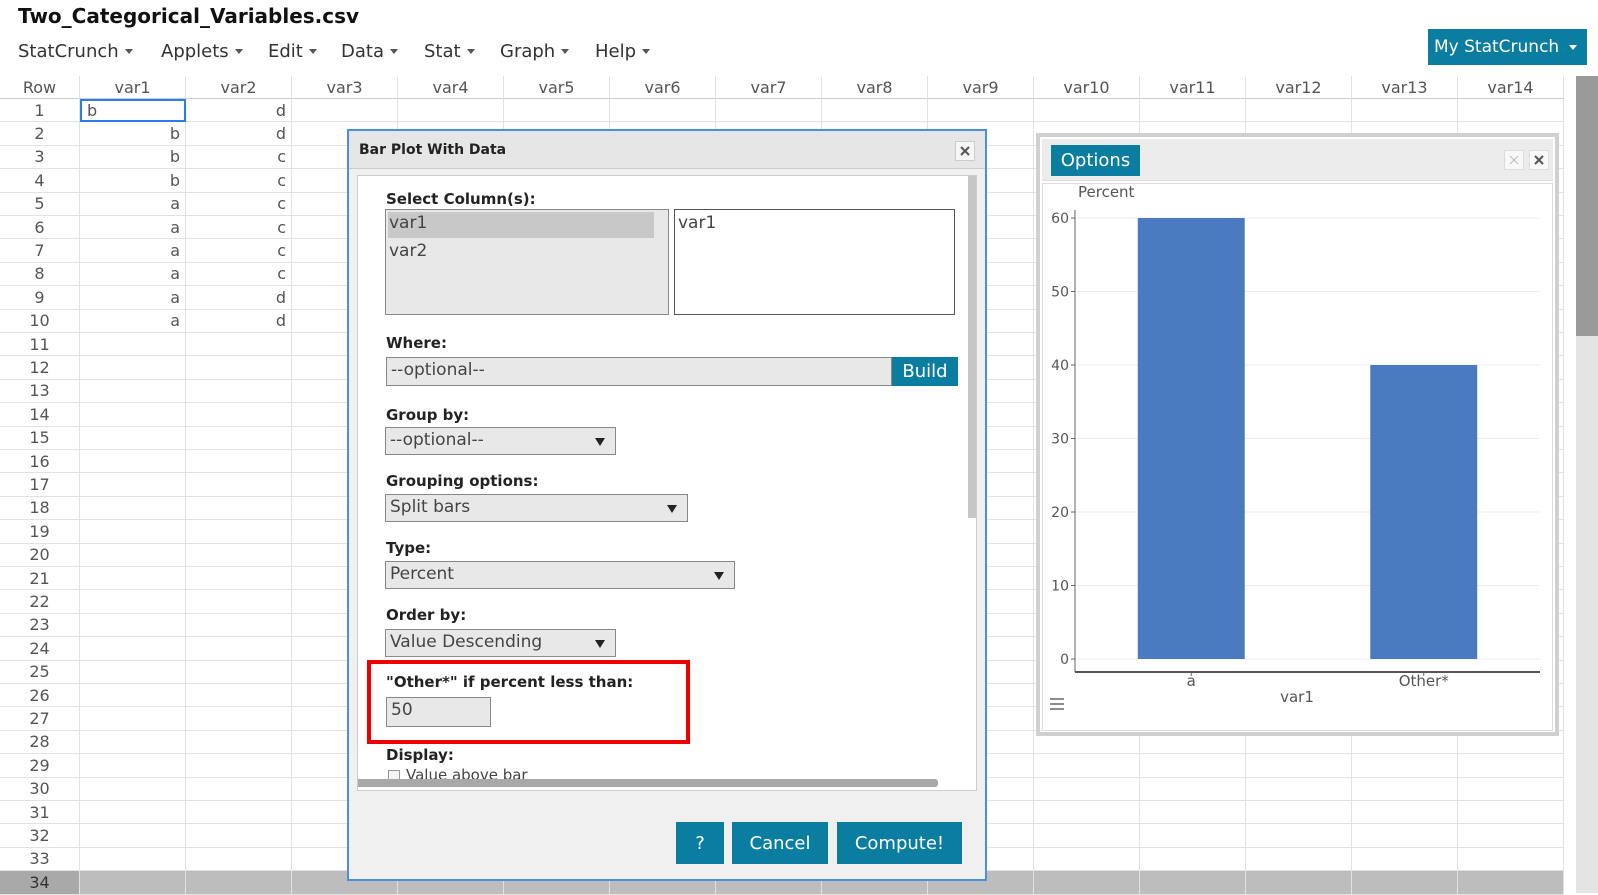 The width and height of the screenshot is (1598, 895). I want to click on menu-icon, so click(1057, 704).